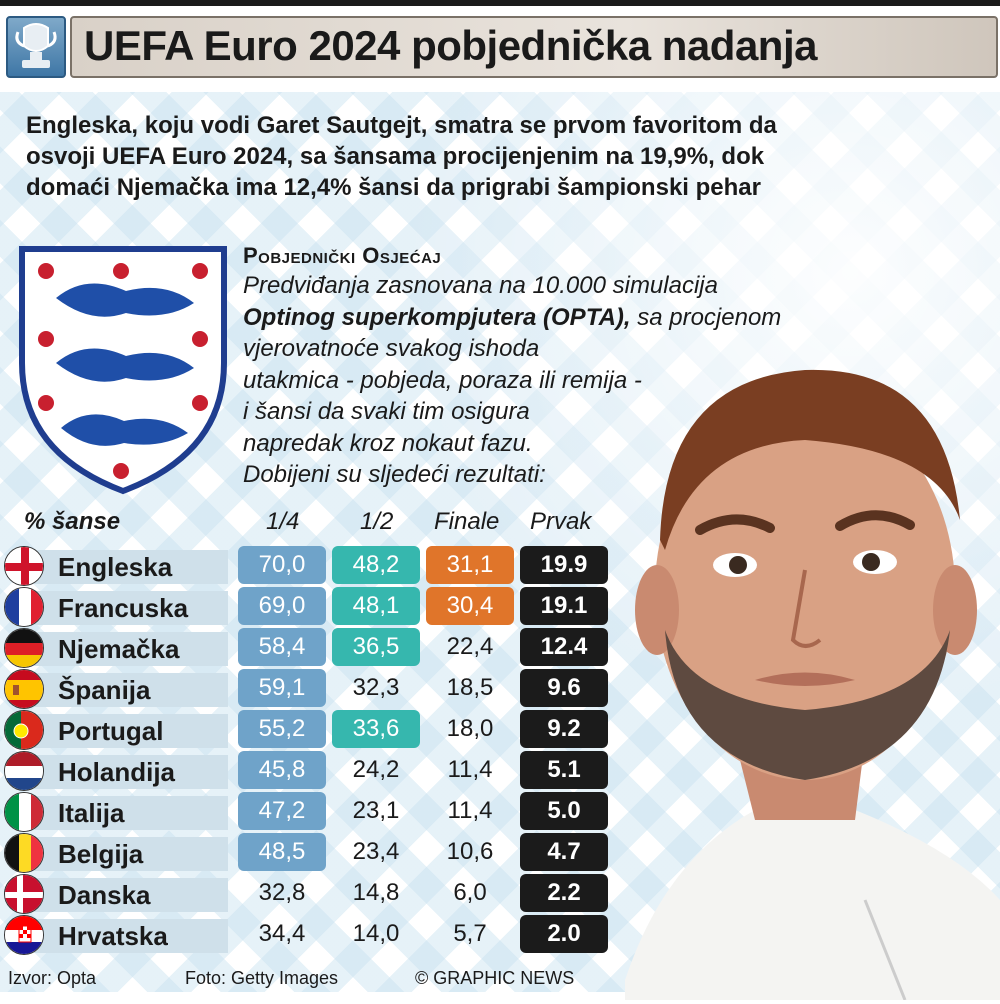 This screenshot has width=1000, height=1004. What do you see at coordinates (388, 443) in the screenshot?
I see `method-line: napredak kroz nokaut fazu.` at bounding box center [388, 443].